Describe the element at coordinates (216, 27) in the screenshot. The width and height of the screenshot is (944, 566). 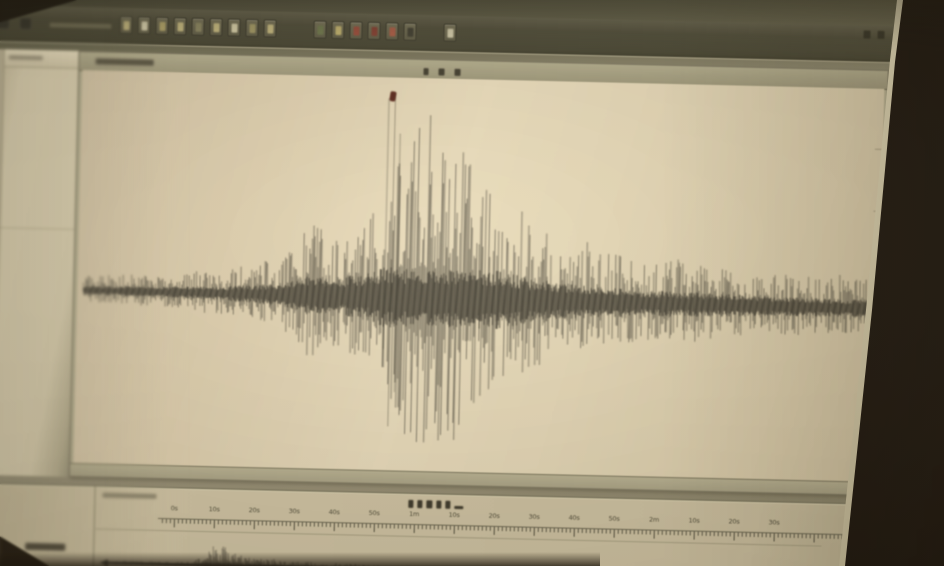
I see `tool-a6-button` at that location.